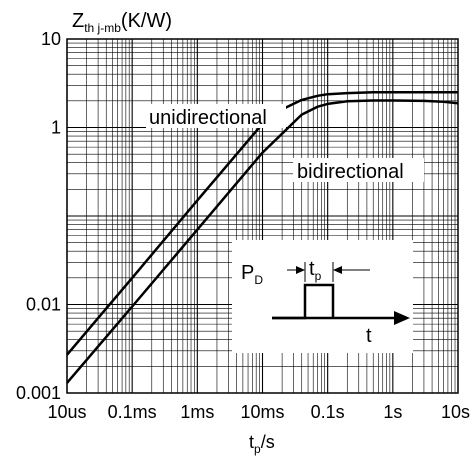  What do you see at coordinates (38, 393) in the screenshot?
I see `y-tick-label: 0.001` at bounding box center [38, 393].